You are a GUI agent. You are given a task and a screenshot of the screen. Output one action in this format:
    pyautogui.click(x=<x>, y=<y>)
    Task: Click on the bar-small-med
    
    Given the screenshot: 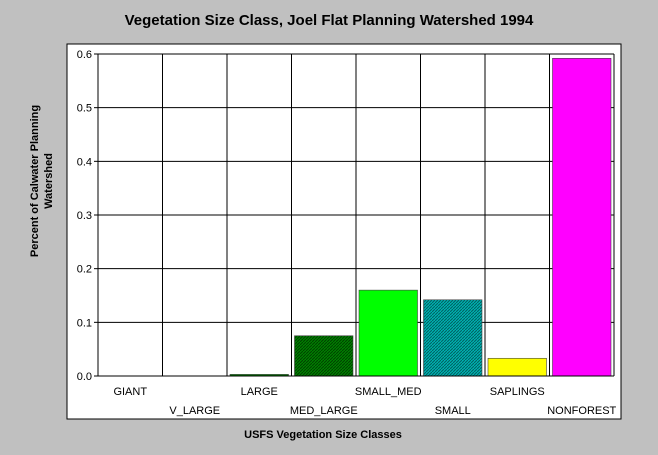 What is the action you would take?
    pyautogui.click(x=388, y=333)
    